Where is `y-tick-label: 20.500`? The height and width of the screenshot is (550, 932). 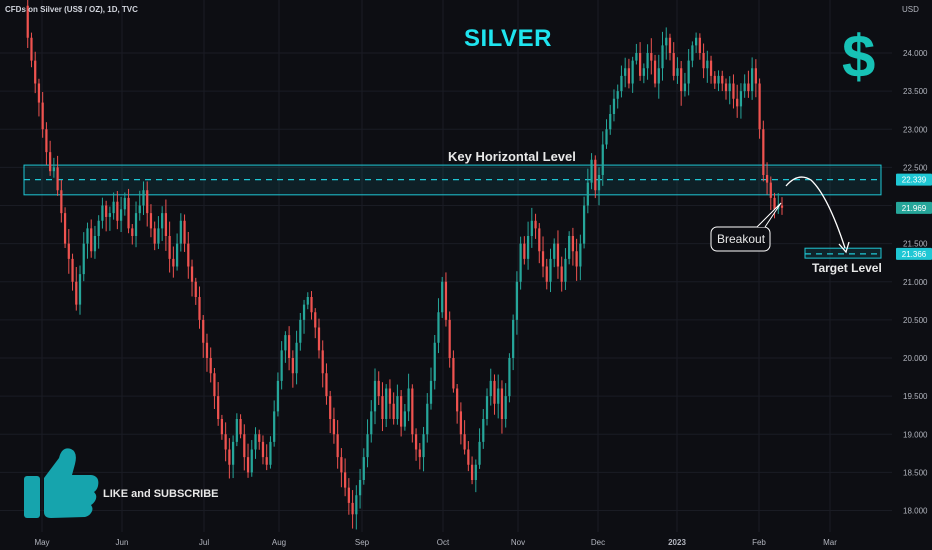 y-tick-label: 20.500 is located at coordinates (915, 320).